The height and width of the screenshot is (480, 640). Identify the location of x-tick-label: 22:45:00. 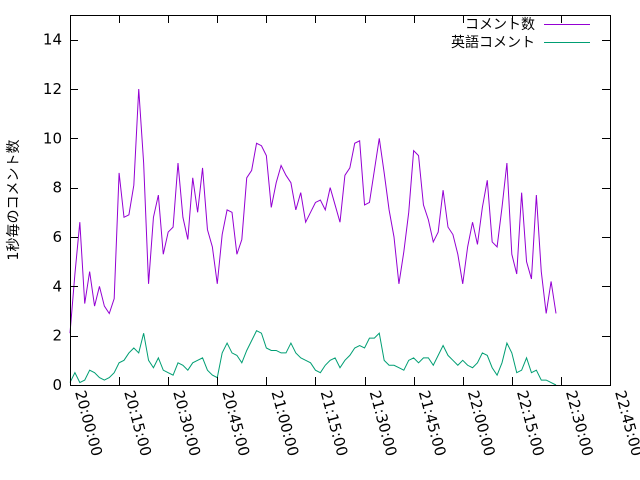
(625, 423).